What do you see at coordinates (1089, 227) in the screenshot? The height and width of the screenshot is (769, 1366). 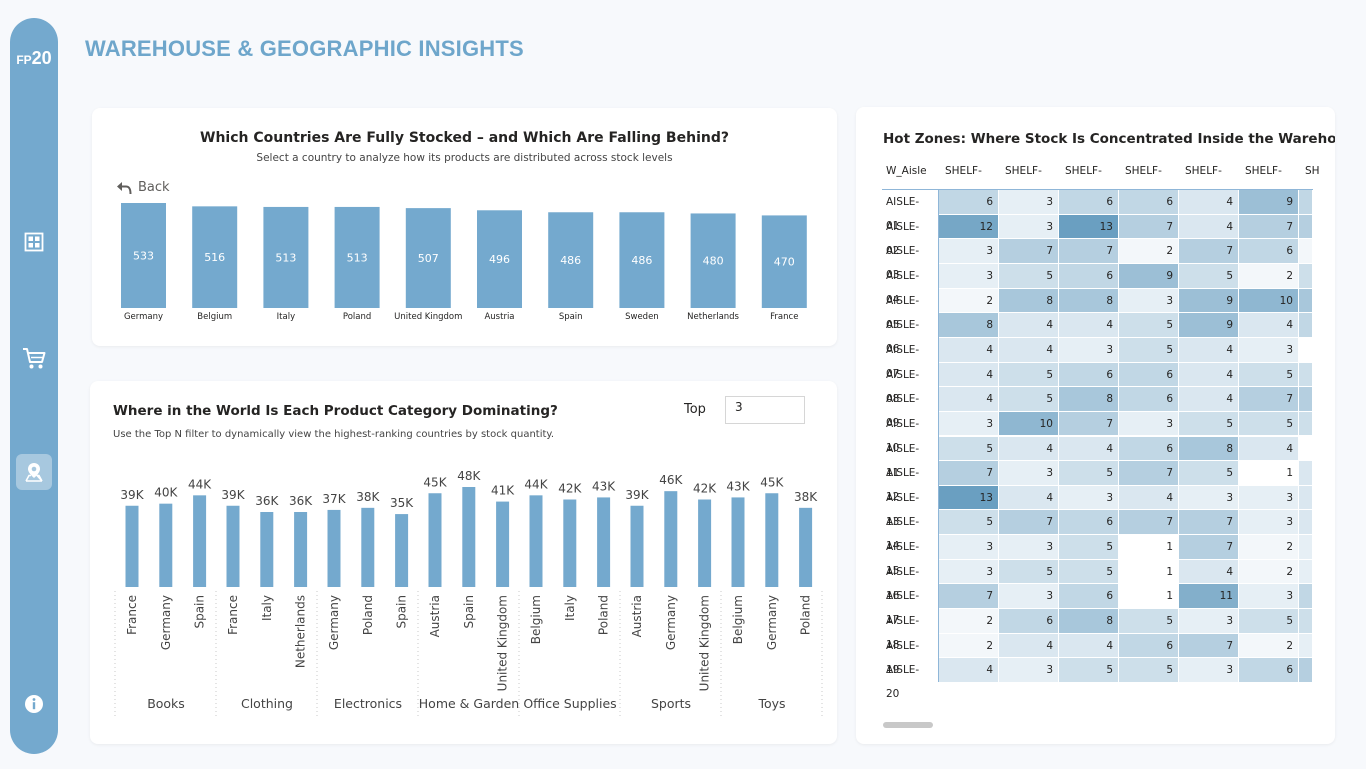 I see `heatmap-cell: 13` at bounding box center [1089, 227].